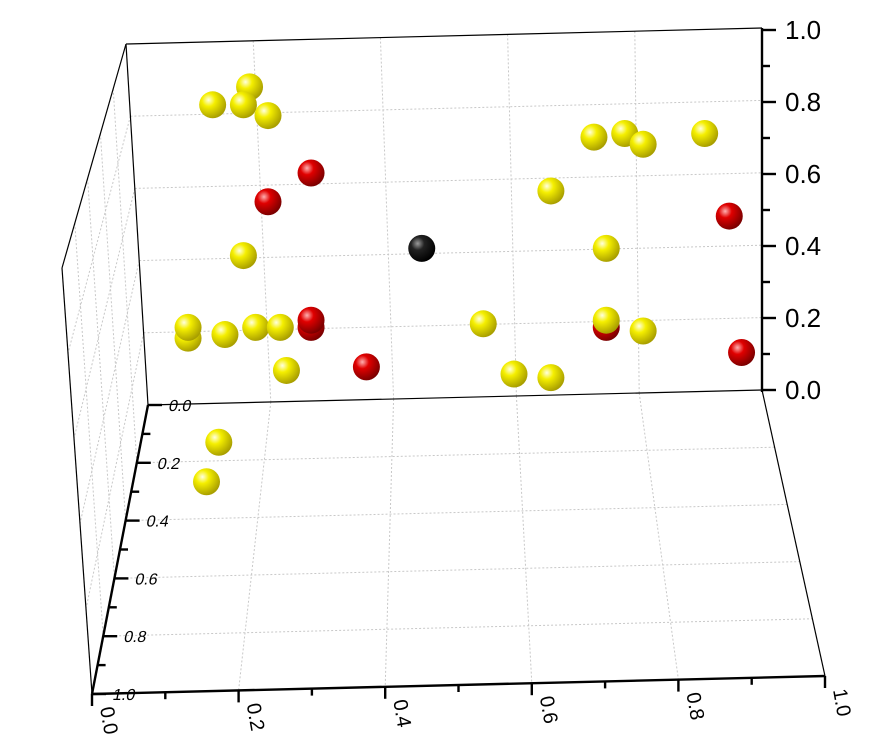 The height and width of the screenshot is (752, 871). Describe the element at coordinates (841, 702) in the screenshot. I see `x-tick-label: 1.0` at that location.